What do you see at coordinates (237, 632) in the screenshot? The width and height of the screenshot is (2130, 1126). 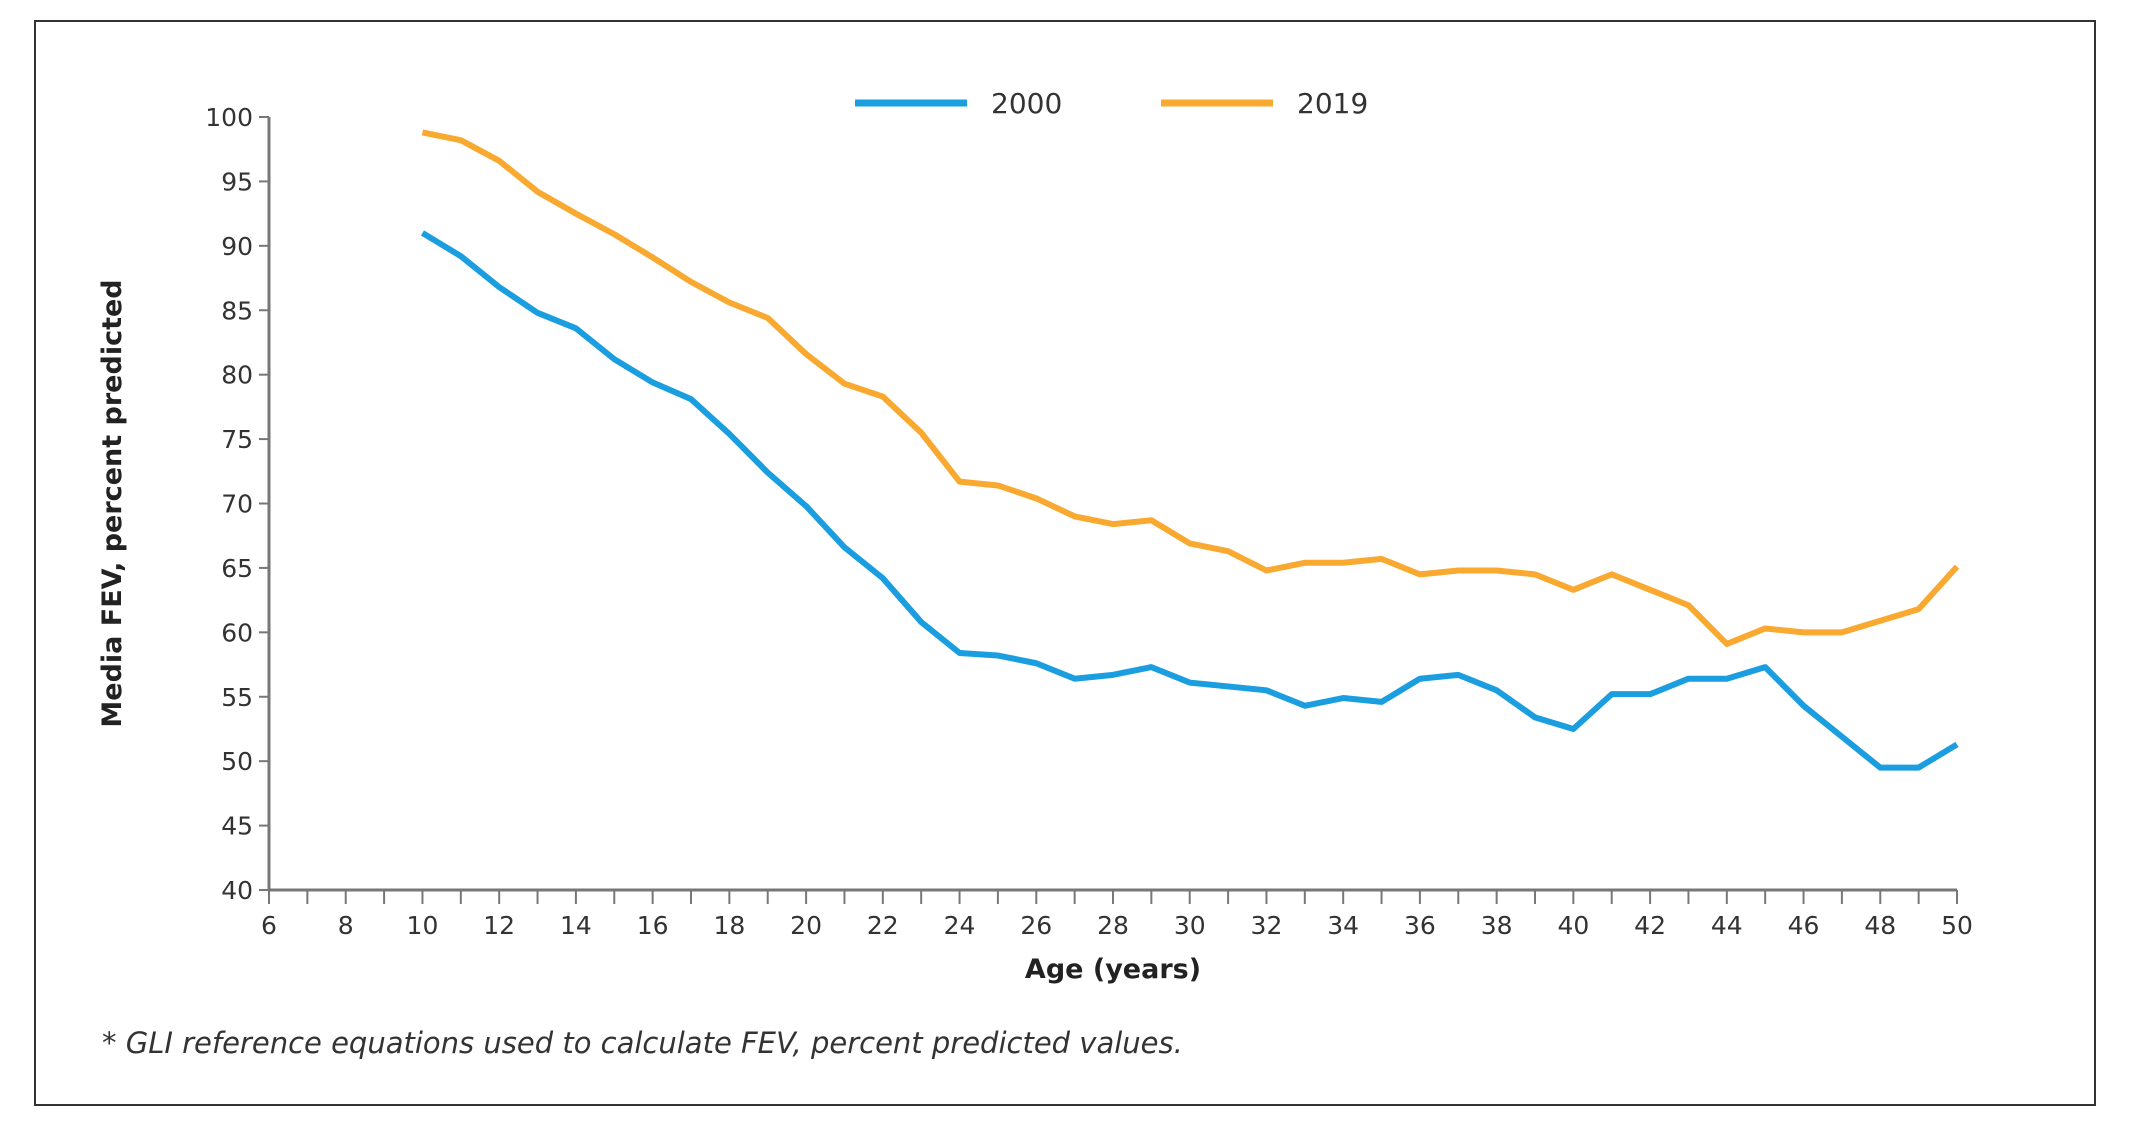 I see `y-tick-label: 60` at bounding box center [237, 632].